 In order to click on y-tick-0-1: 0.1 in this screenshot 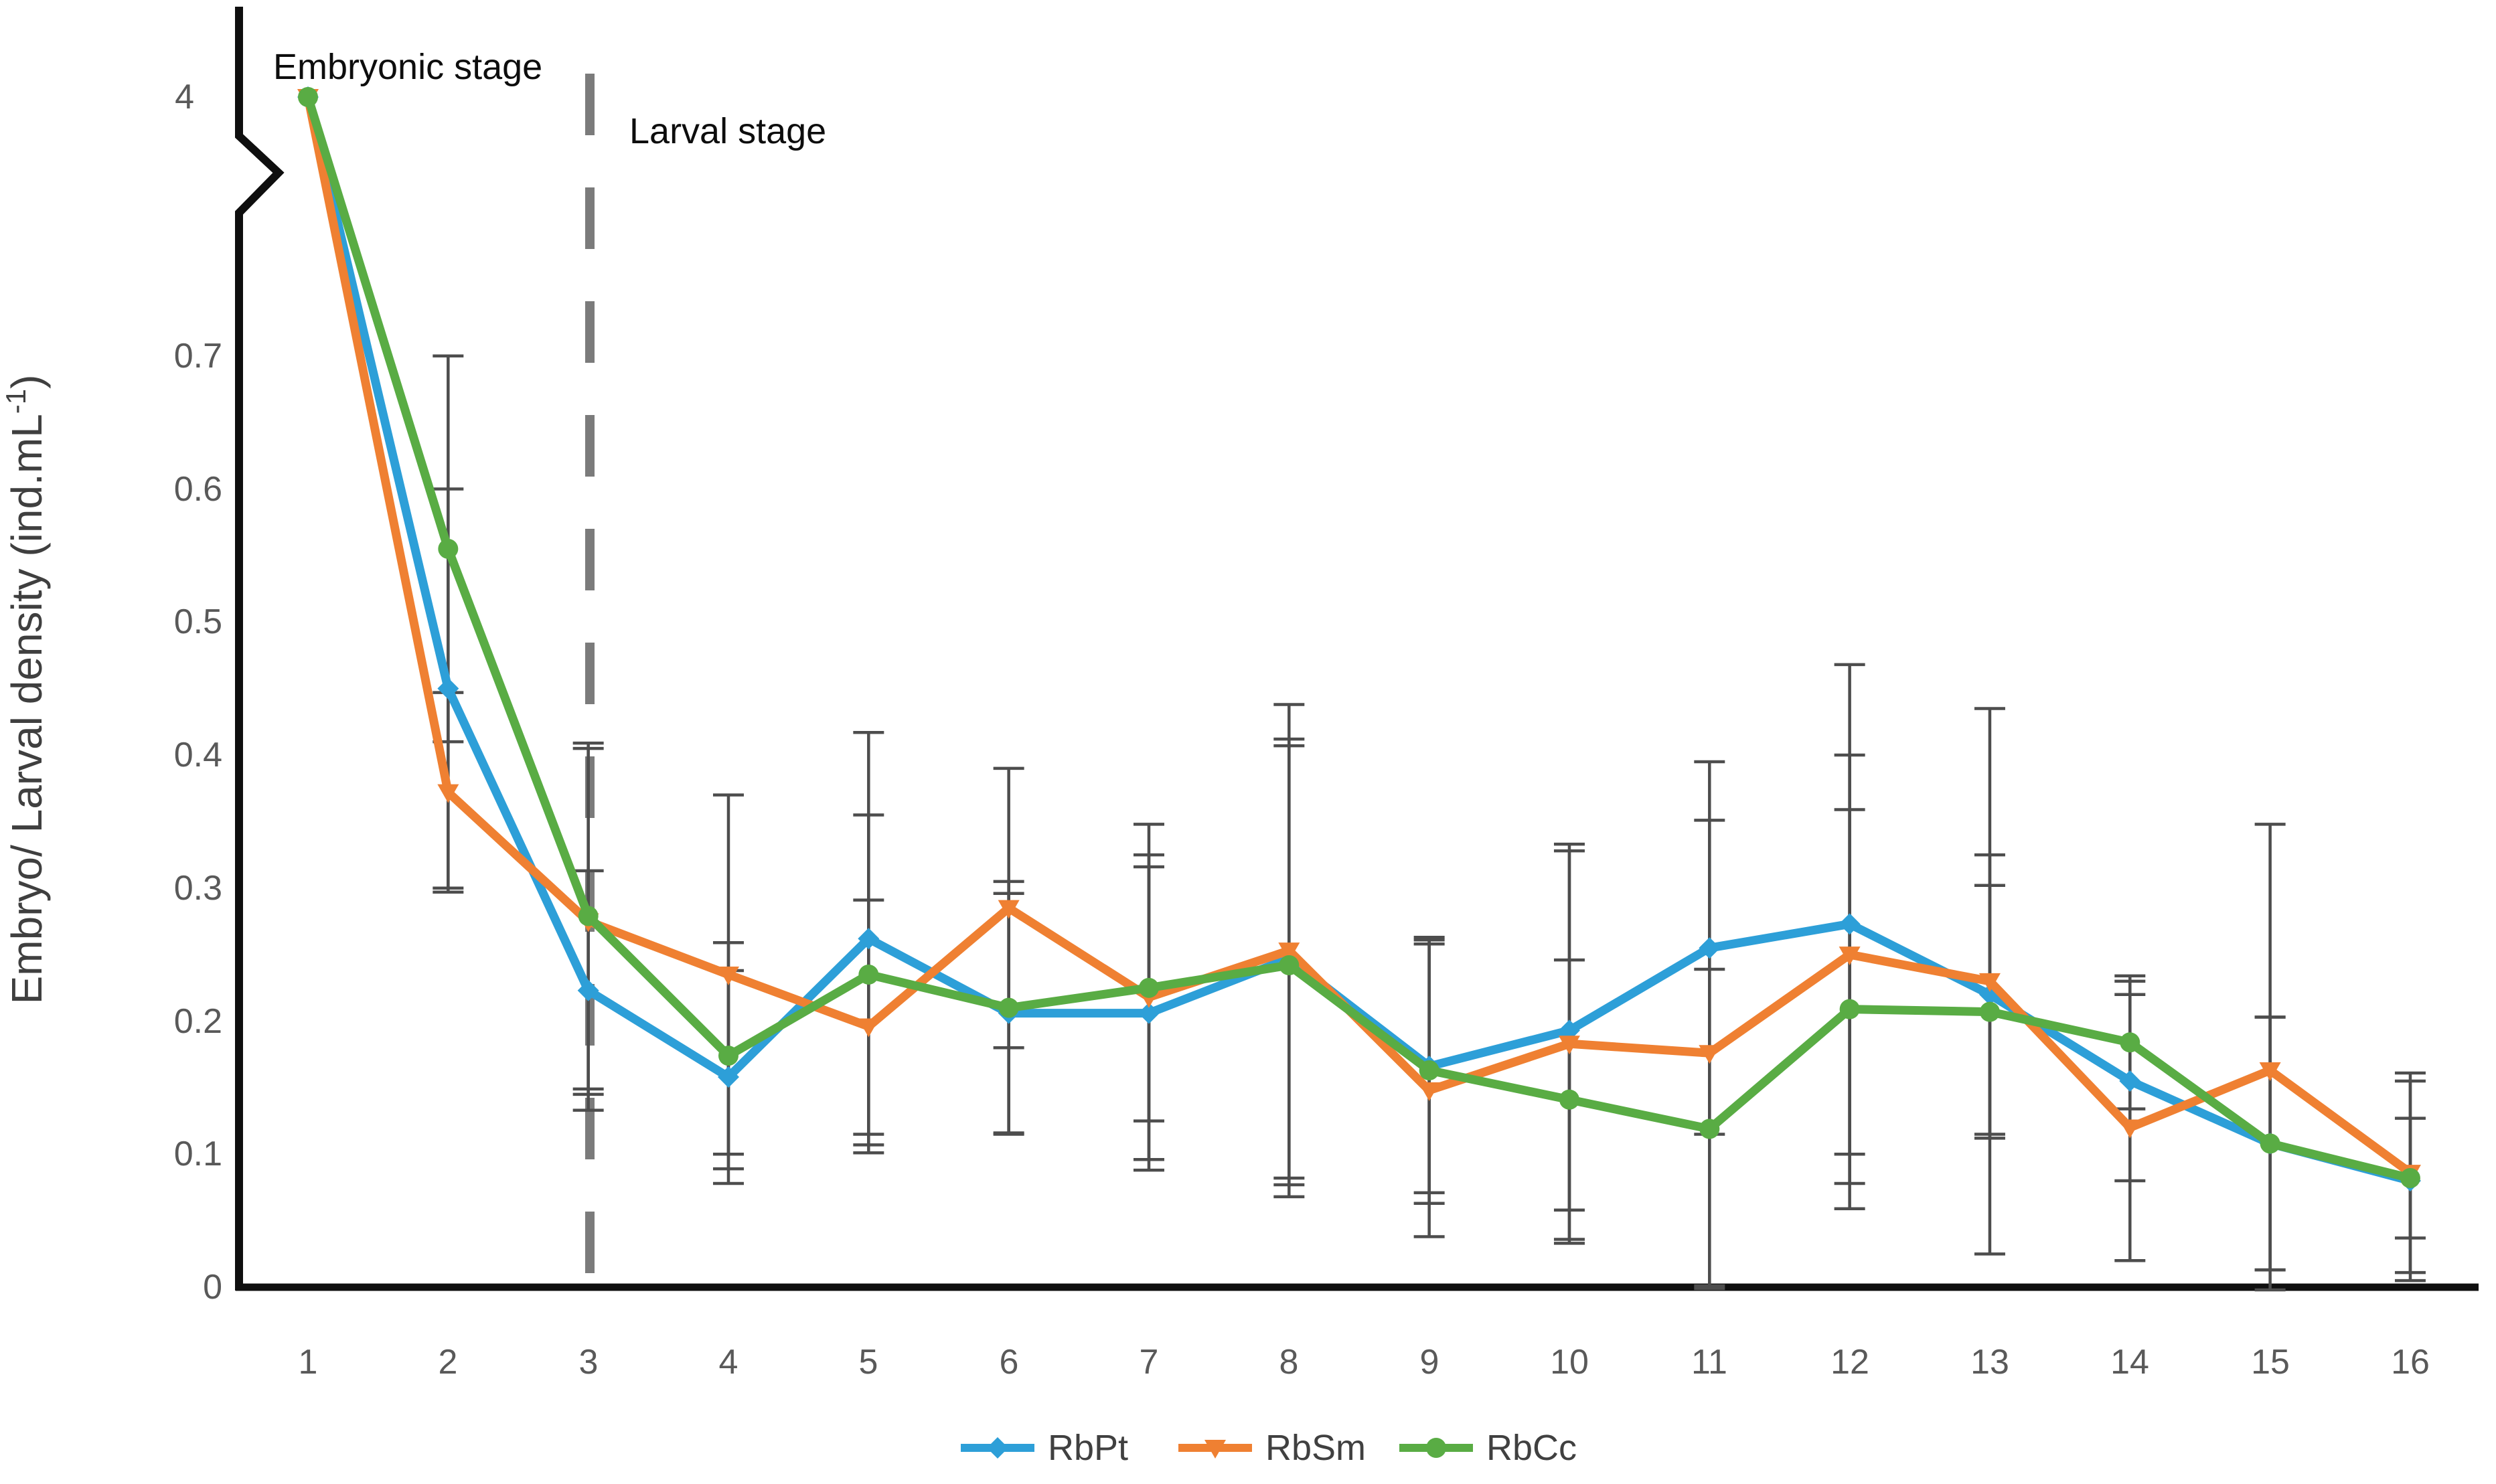, I will do `click(198, 1154)`.